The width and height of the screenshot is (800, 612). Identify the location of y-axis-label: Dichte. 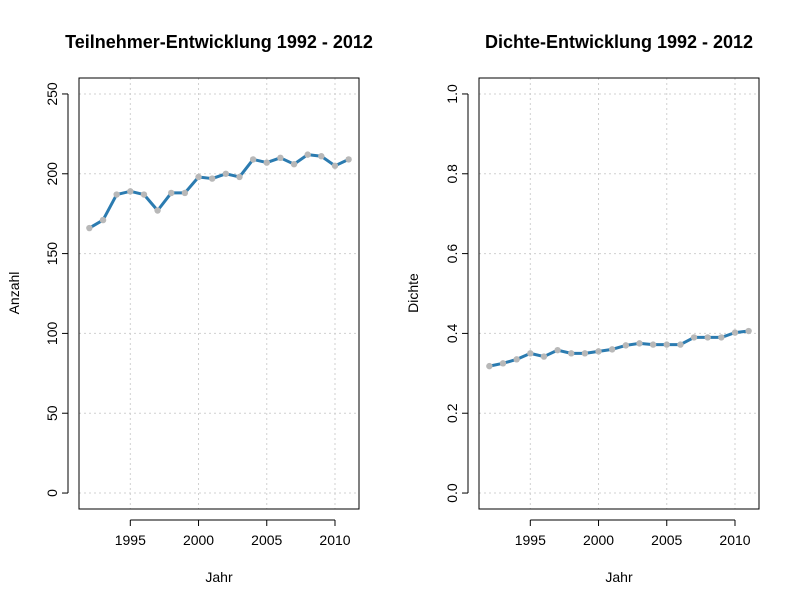
(413, 293).